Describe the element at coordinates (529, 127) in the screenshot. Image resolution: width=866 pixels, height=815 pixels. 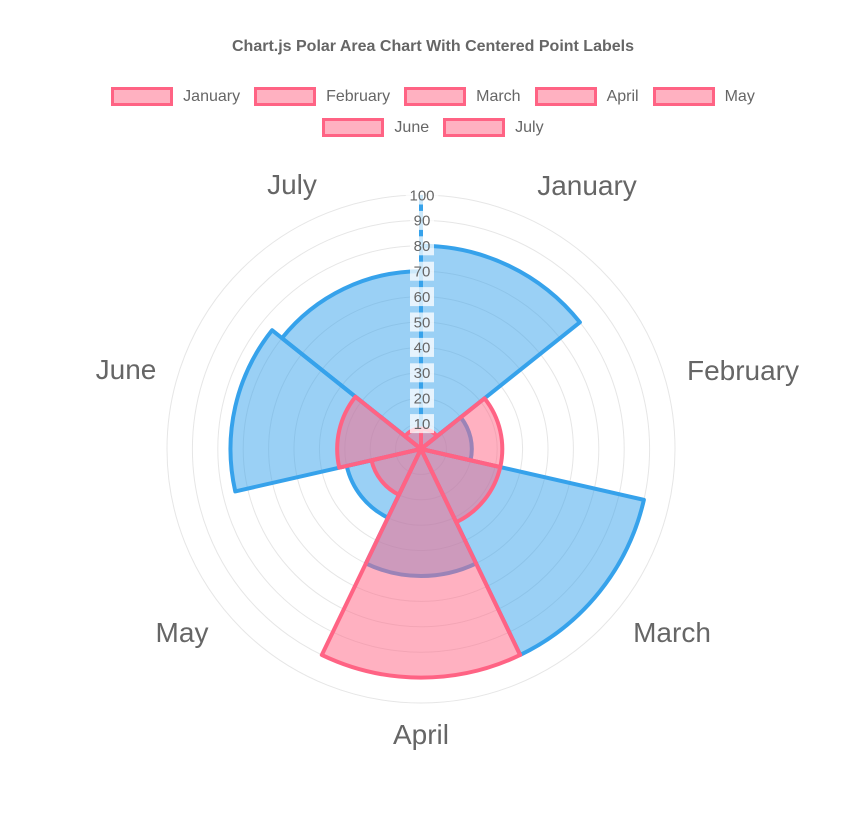
I see `legend-item-label: July` at that location.